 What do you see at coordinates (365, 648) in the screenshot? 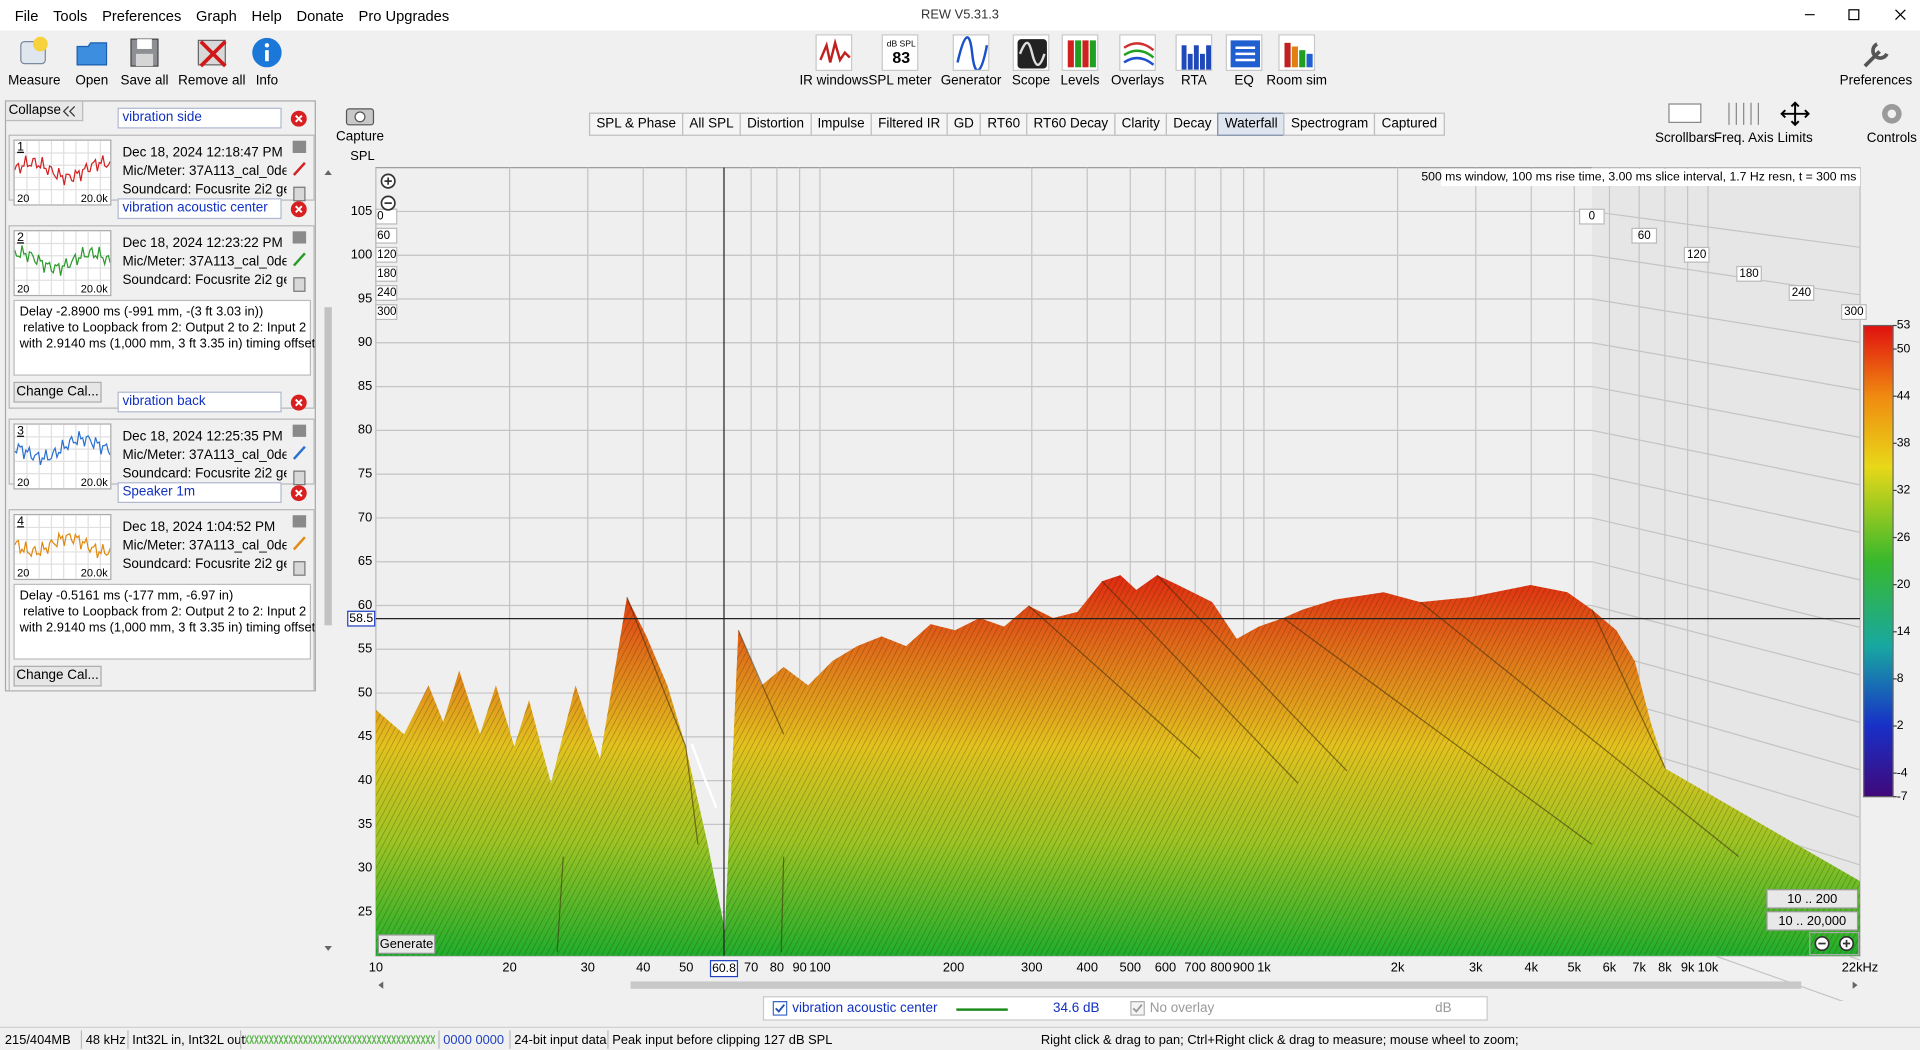
I see `y-tick-label: 55` at bounding box center [365, 648].